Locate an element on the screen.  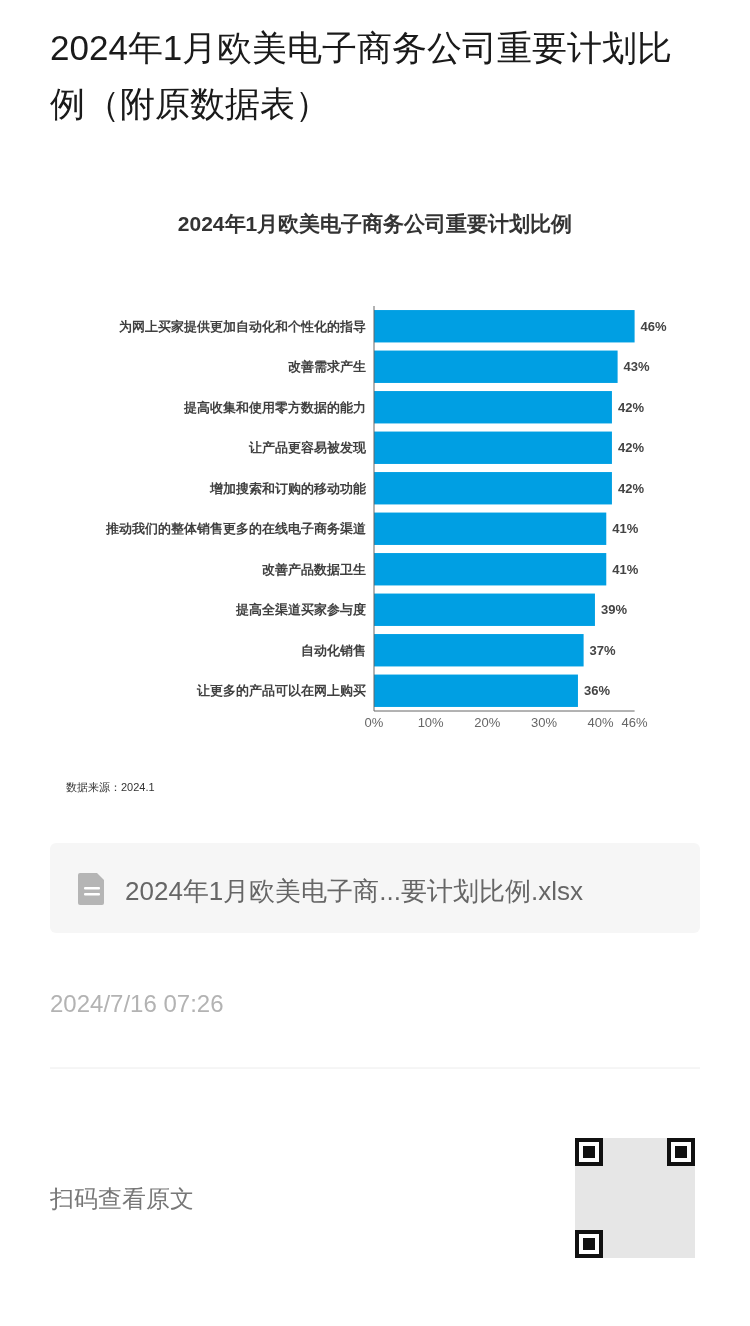
x-tick-label: 46% is located at coordinates (634, 722).